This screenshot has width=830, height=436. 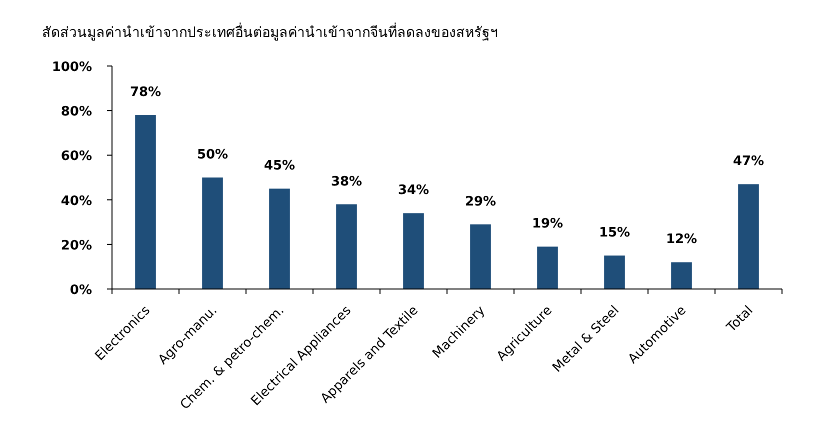 What do you see at coordinates (146, 92) in the screenshot?
I see `data-label: 78%` at bounding box center [146, 92].